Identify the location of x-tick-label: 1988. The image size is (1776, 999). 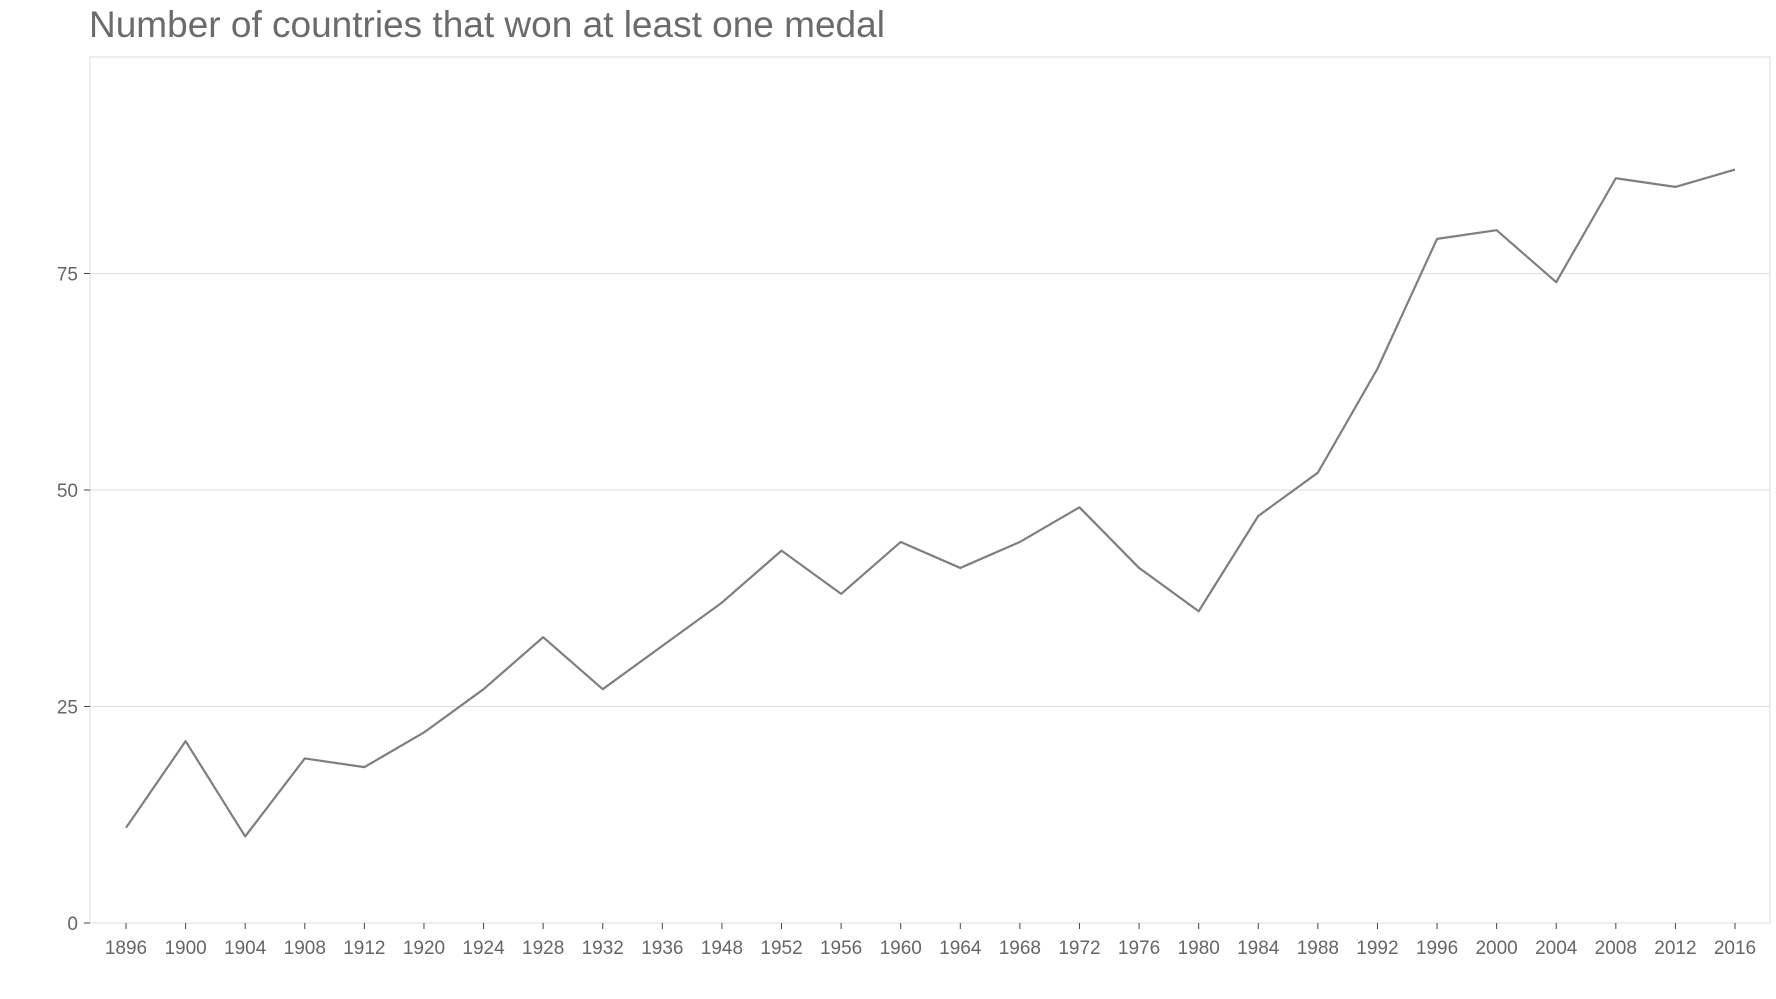
(1318, 948).